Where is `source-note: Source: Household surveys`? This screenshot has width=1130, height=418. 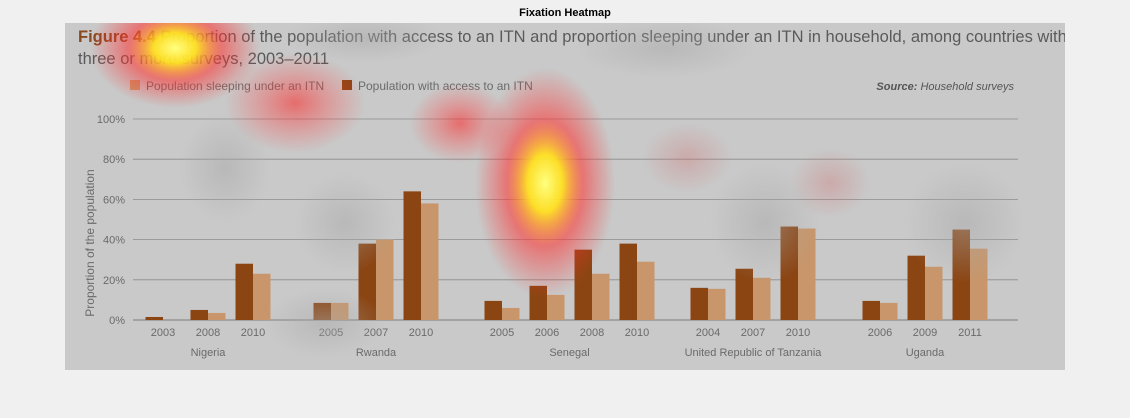
source-note: Source: Household surveys is located at coordinates (945, 87).